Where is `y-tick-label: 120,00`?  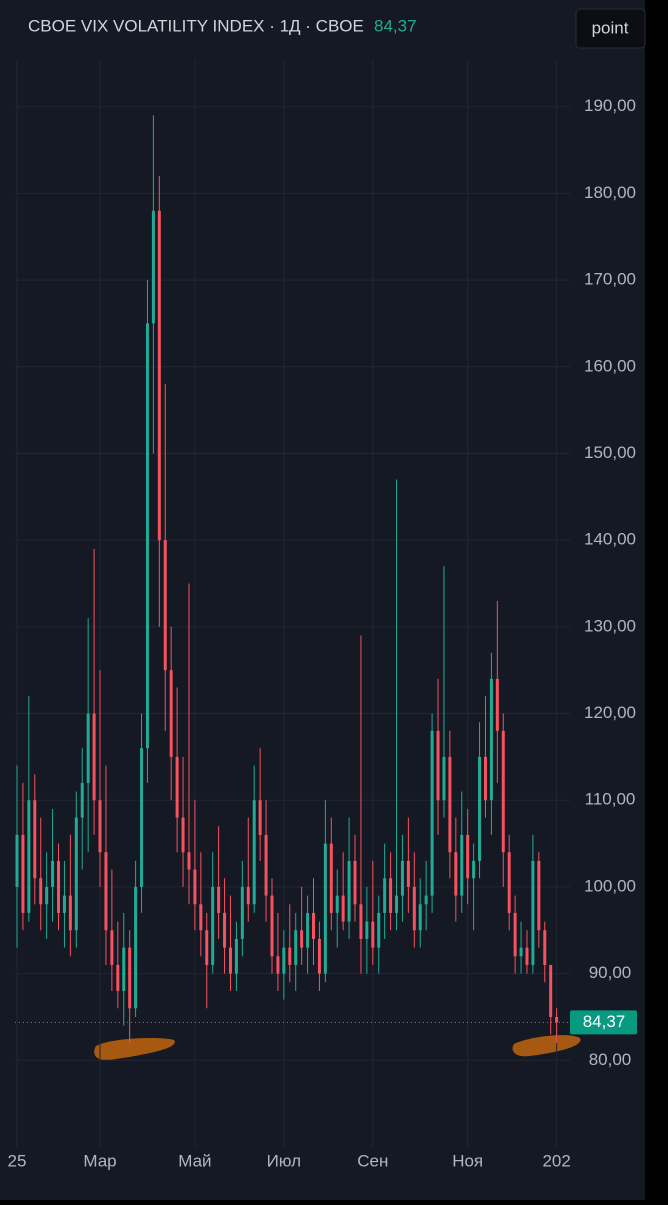 y-tick-label: 120,00 is located at coordinates (610, 712).